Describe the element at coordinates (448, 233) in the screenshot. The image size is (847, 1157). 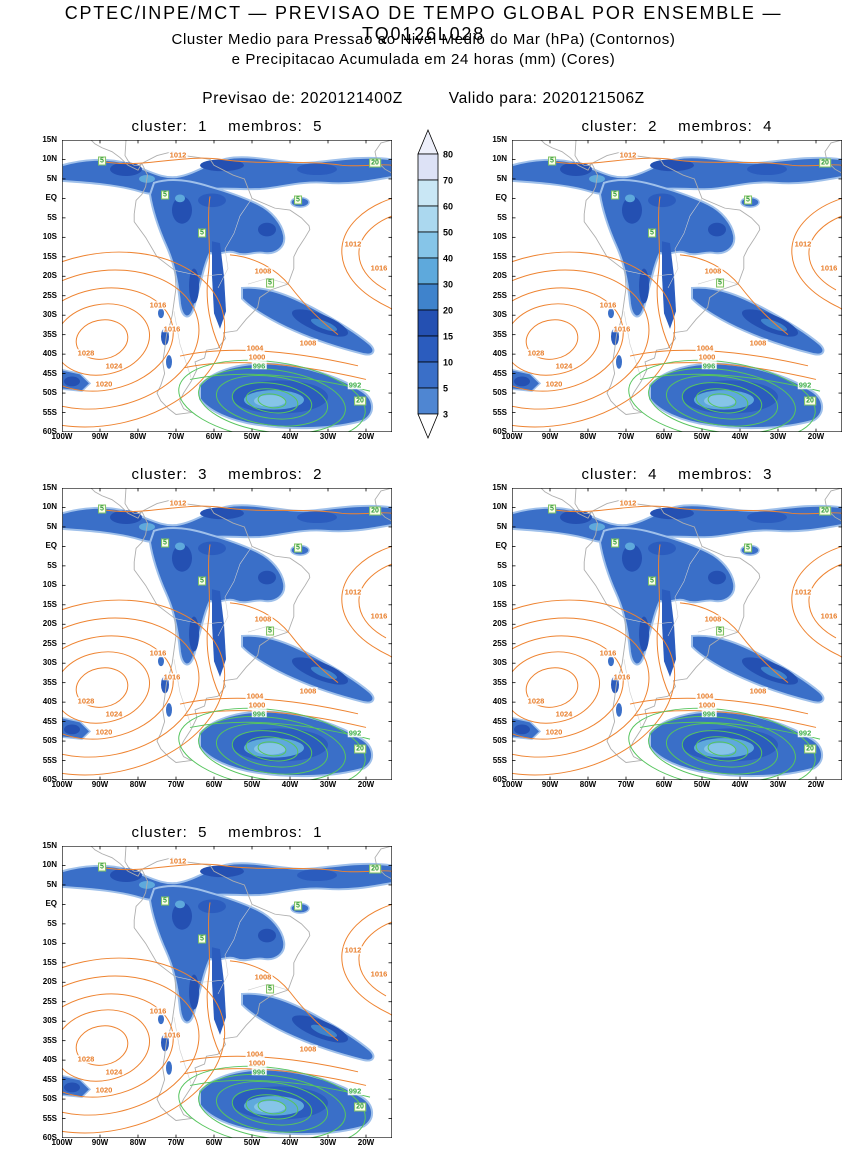
I see `colorbar-level-label: 50` at that location.